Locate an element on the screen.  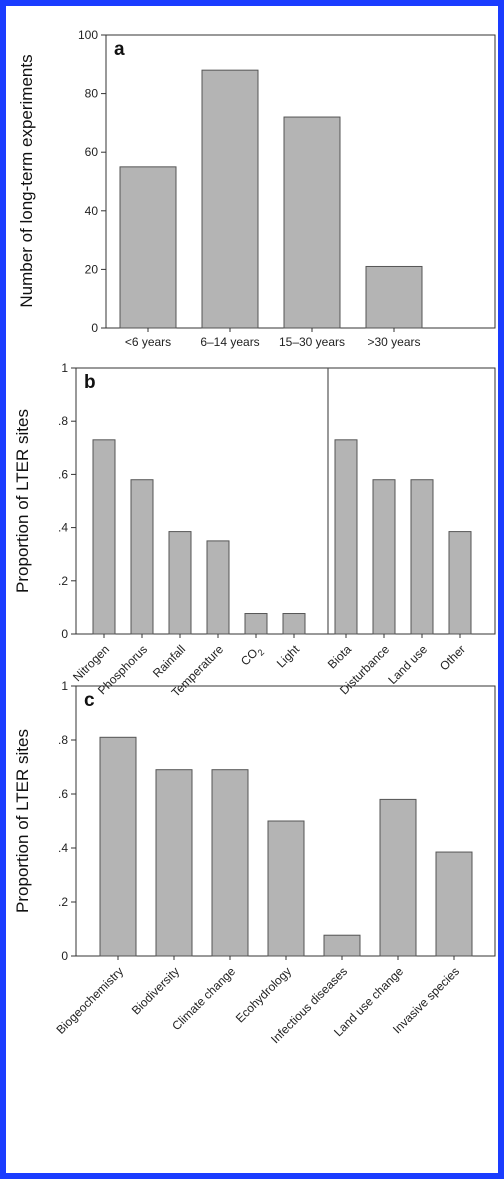
x-tick-label: CO2 is located at coordinates (252, 656).